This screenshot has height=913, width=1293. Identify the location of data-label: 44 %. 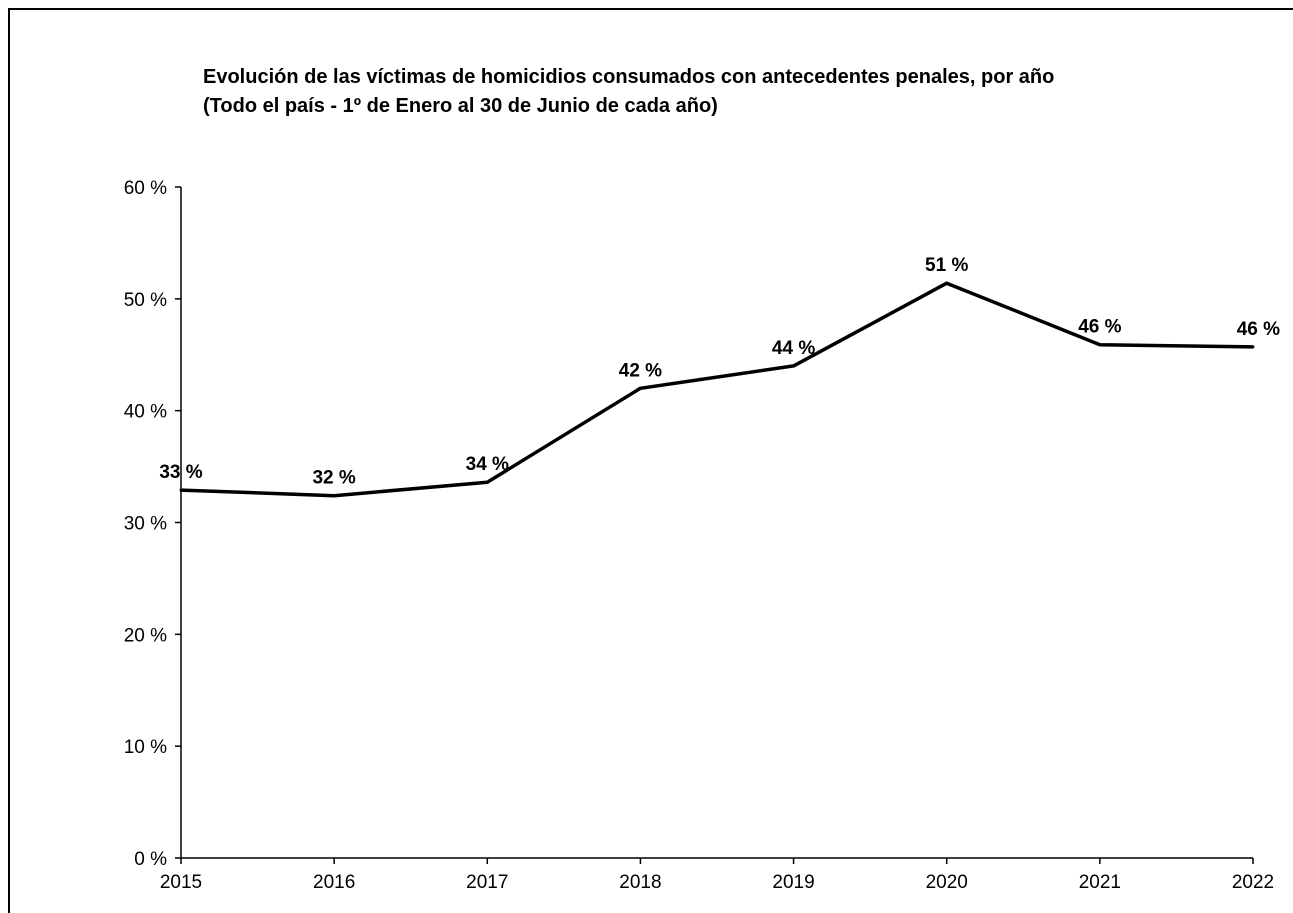
(793, 348).